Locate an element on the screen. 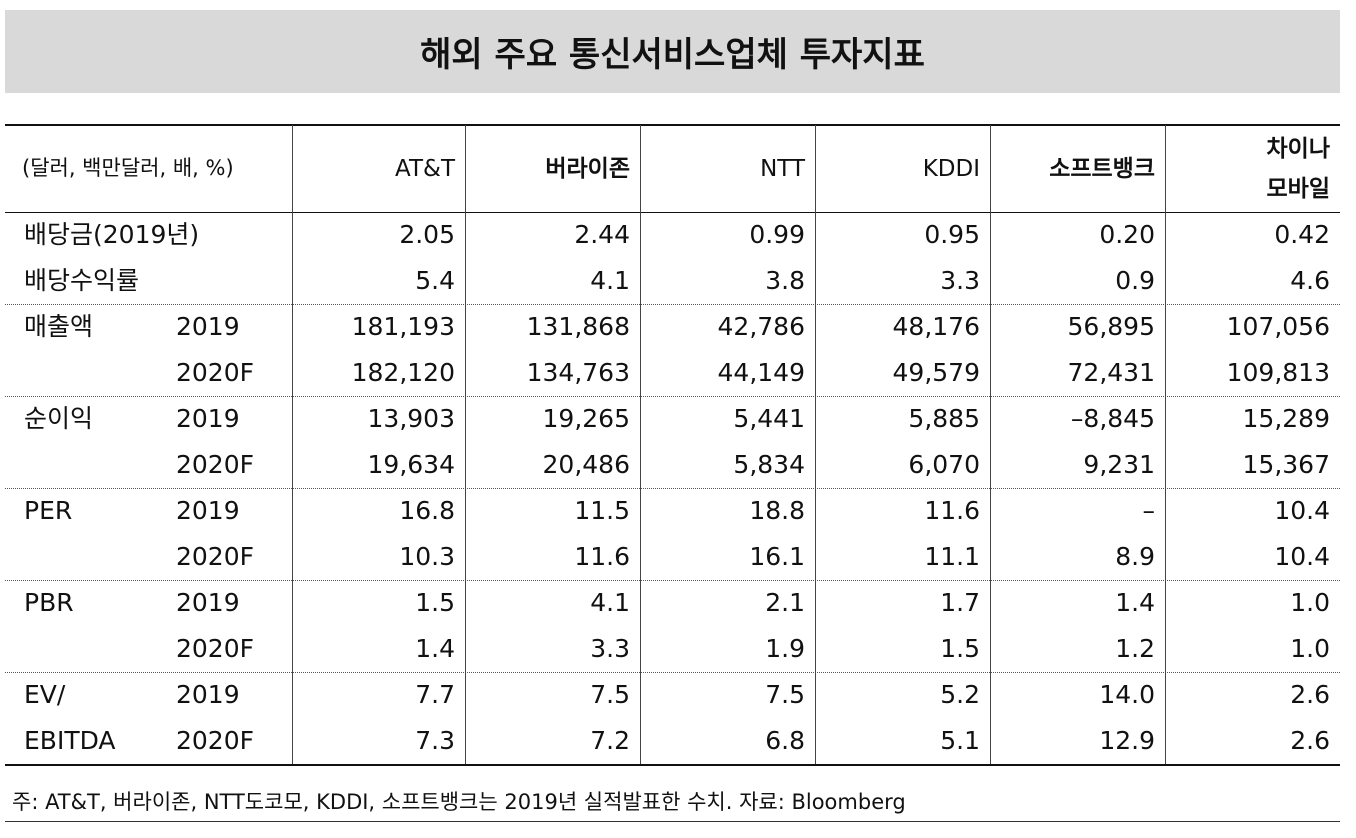  cell-value: 6,070 is located at coordinates (944, 464).